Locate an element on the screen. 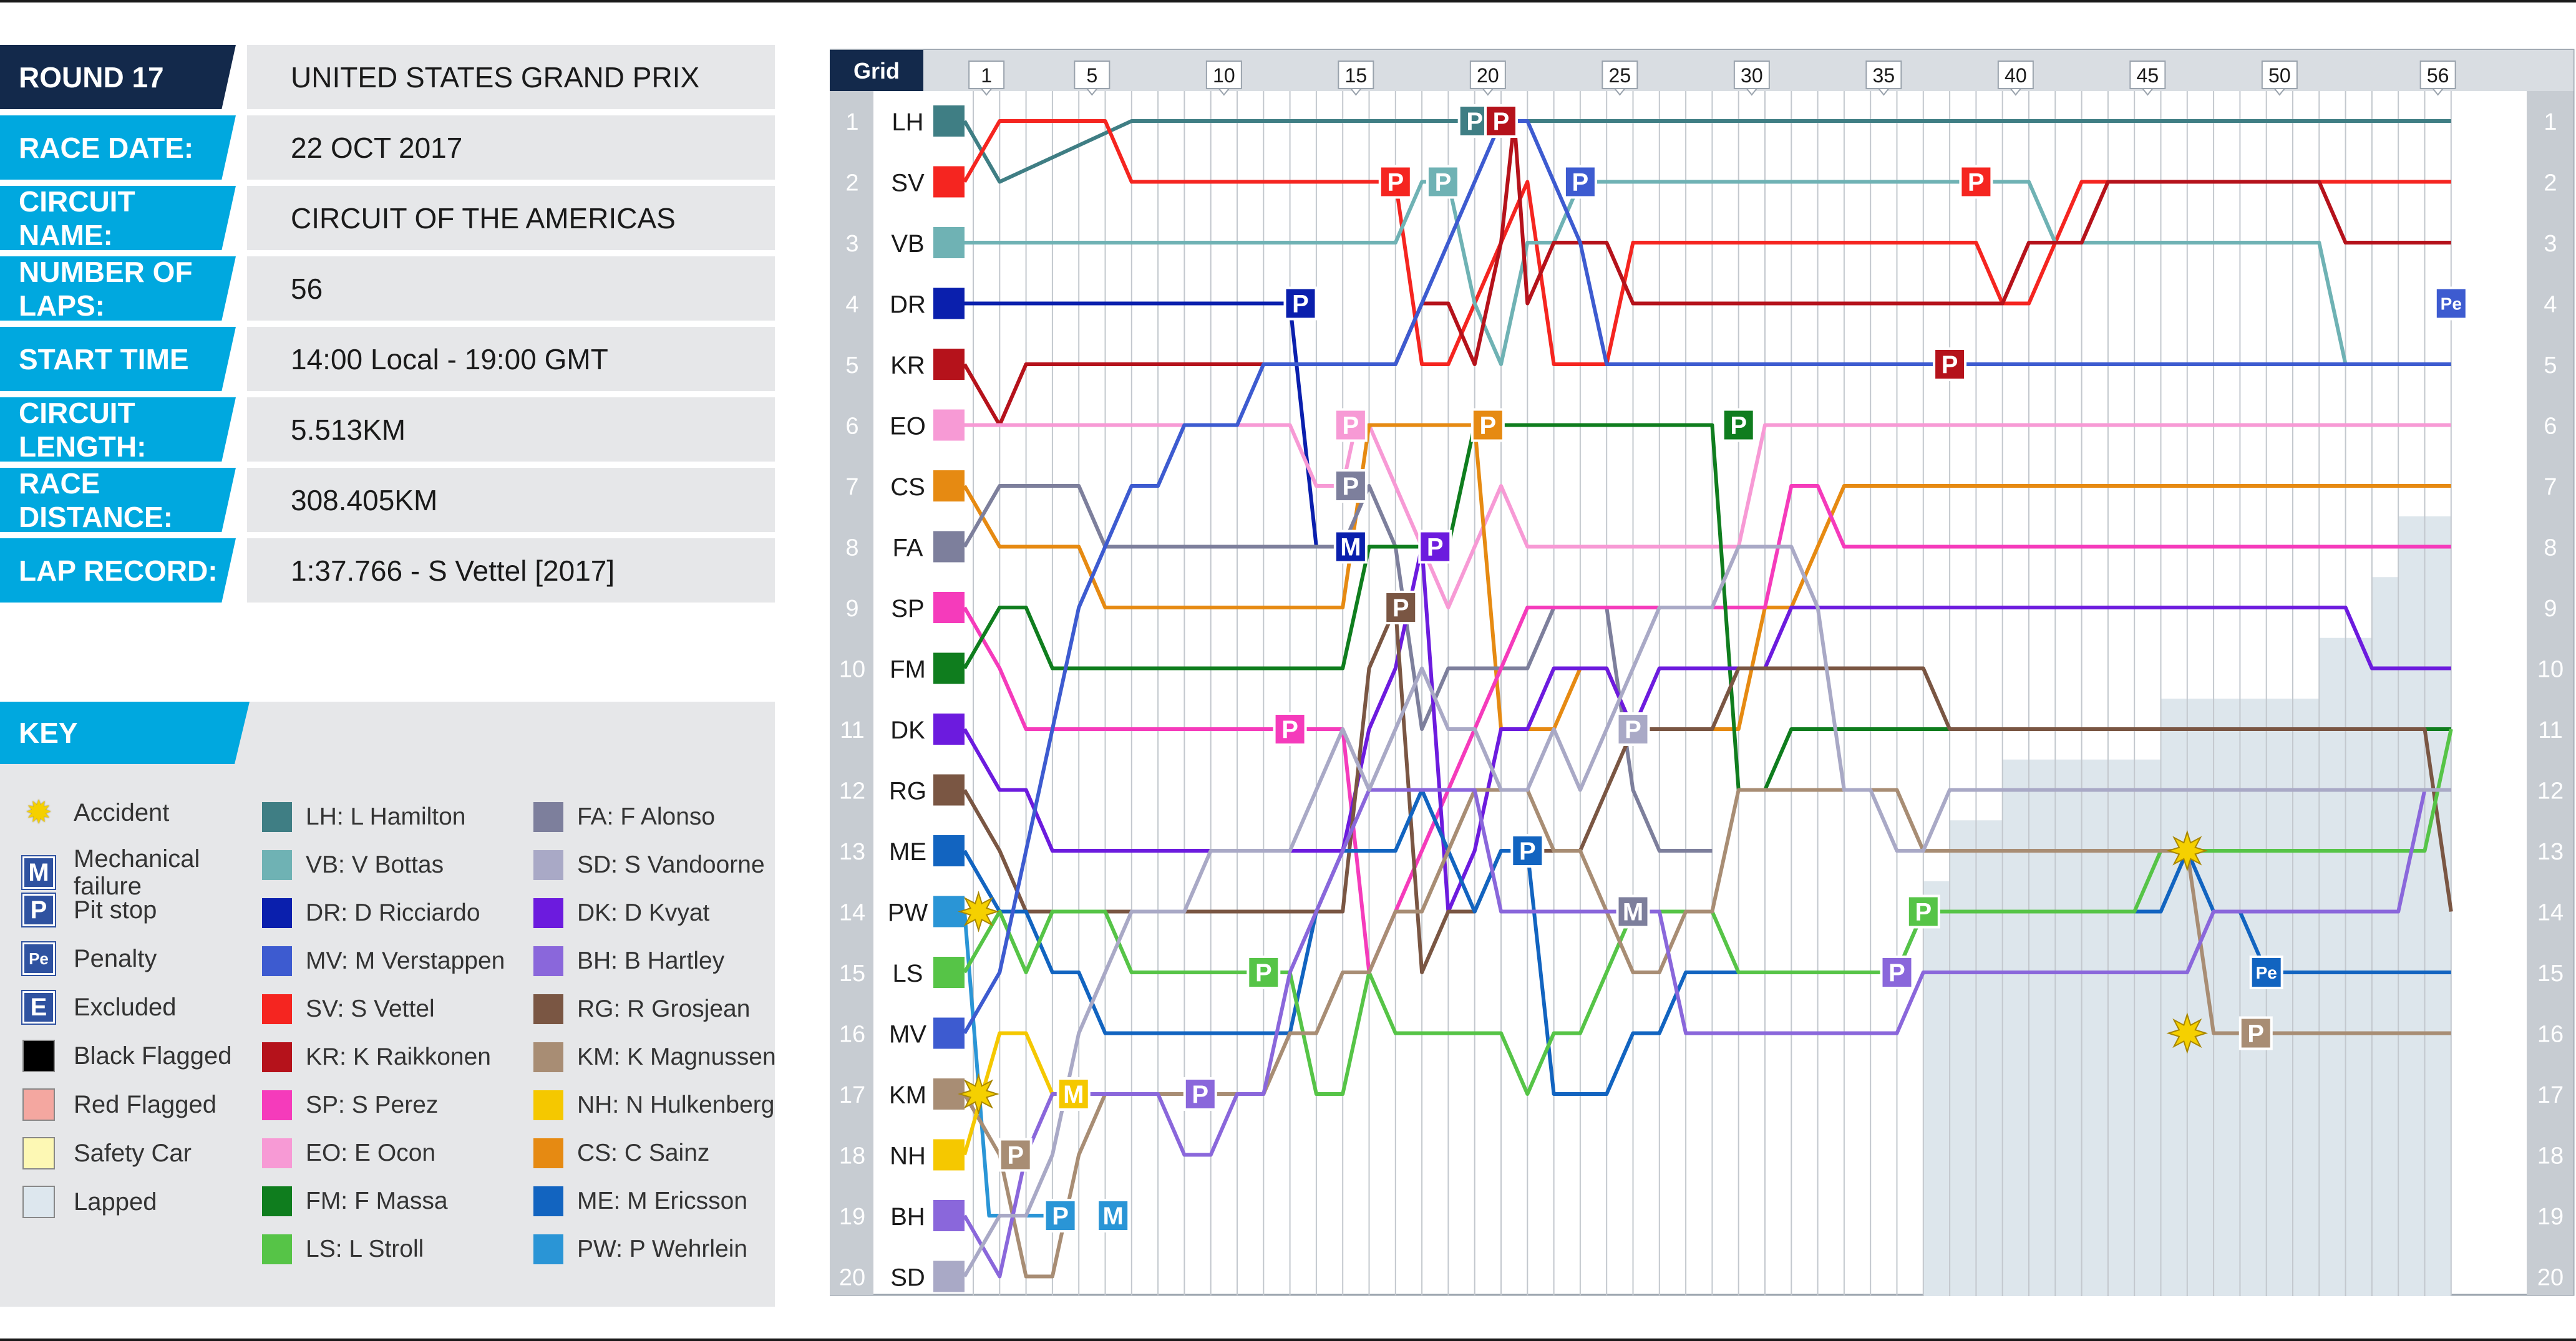 The width and height of the screenshot is (2576, 1341). series-line-sv is located at coordinates (1707, 242).